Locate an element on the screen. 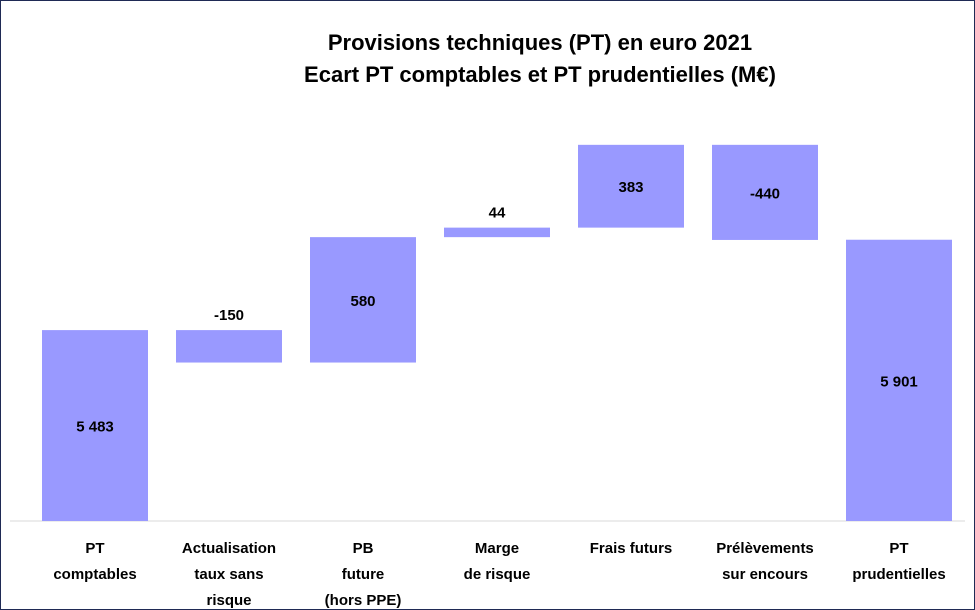  x-tick-label: PT prudentielles is located at coordinates (898, 561).